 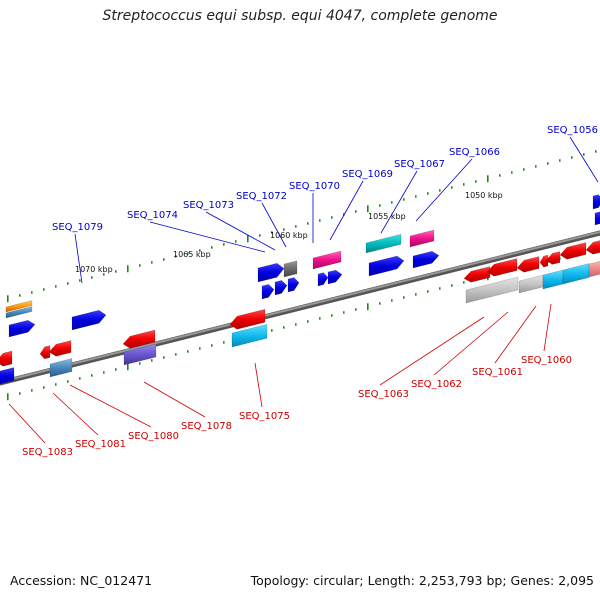 I want to click on gene-label-seq_1069: SEQ_1069, so click(x=367, y=174).